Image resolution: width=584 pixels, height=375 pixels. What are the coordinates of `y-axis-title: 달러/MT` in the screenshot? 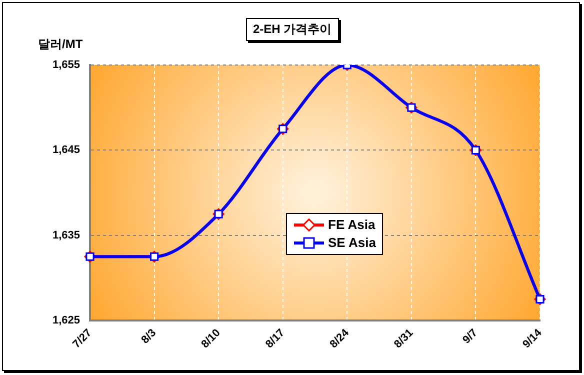 It's located at (60, 44).